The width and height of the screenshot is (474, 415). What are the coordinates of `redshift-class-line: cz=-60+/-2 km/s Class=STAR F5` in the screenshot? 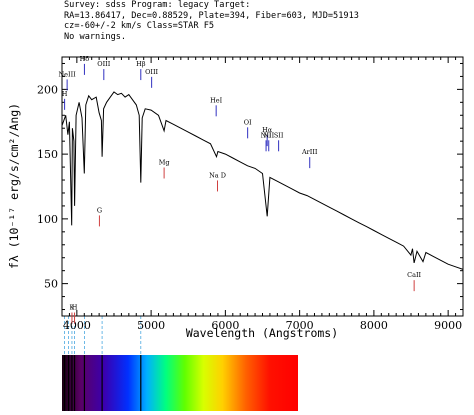 It's located at (139, 26).